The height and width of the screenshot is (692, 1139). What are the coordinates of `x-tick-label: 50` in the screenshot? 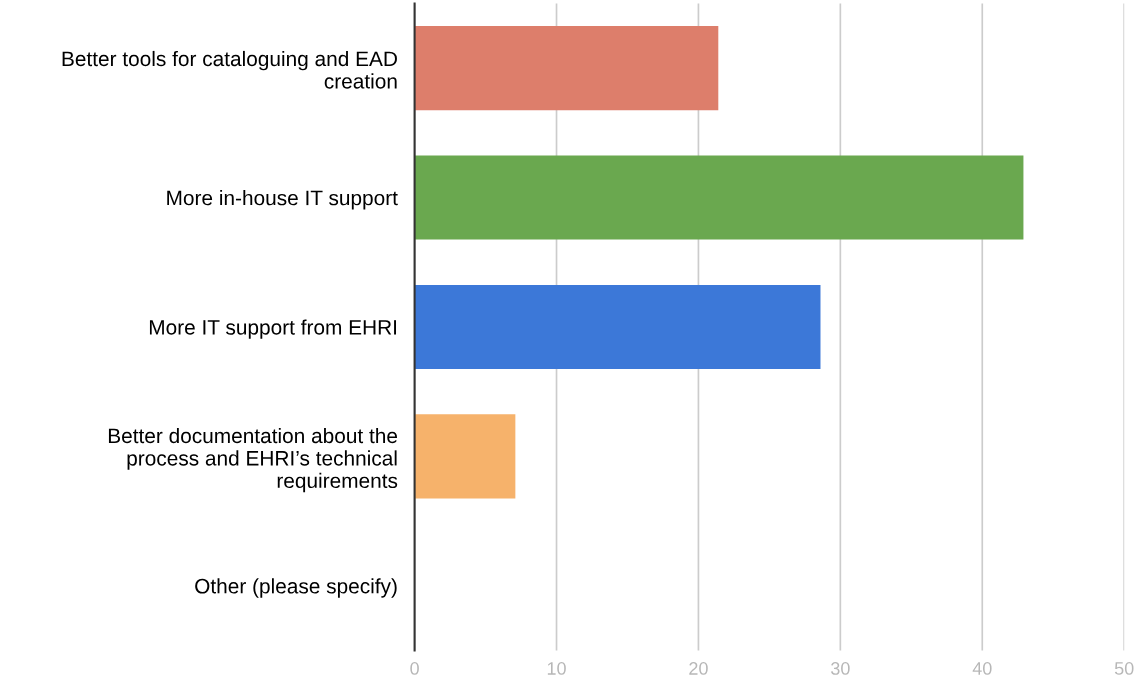 It's located at (1124, 668).